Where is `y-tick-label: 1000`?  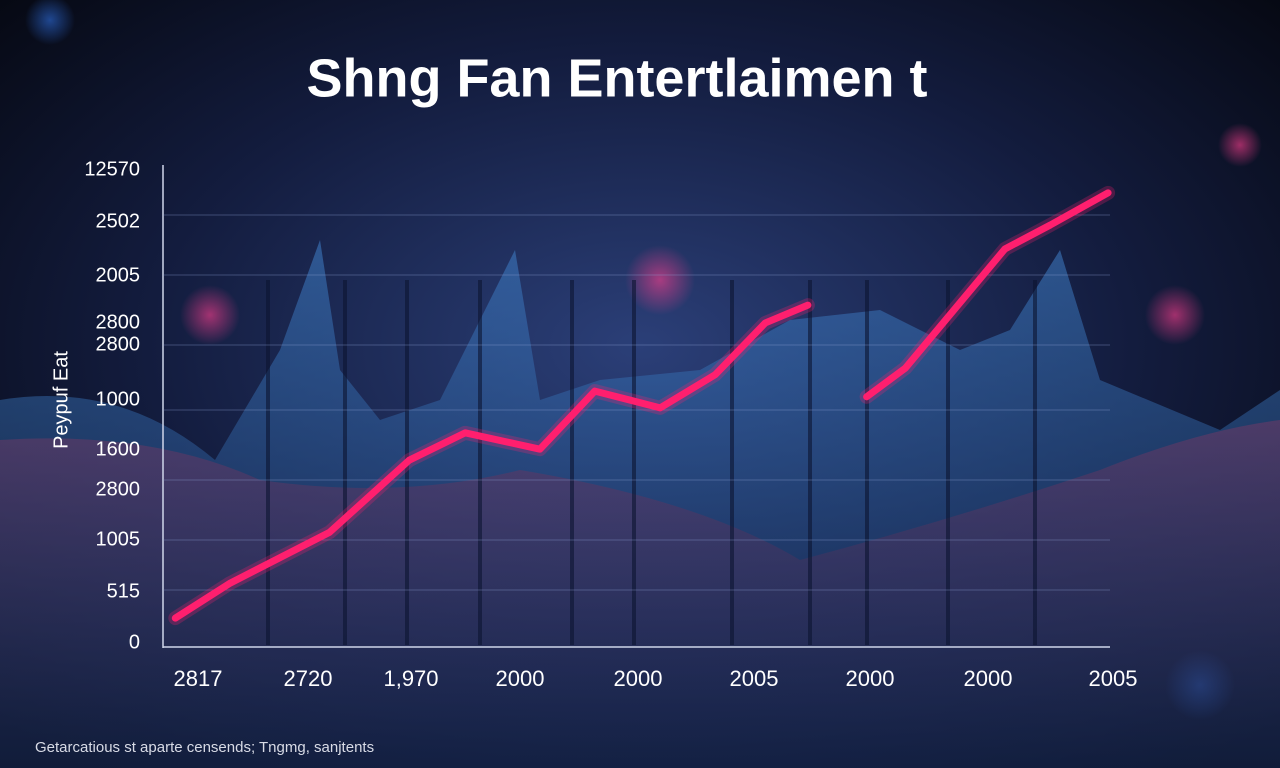 y-tick-label: 1000 is located at coordinates (118, 399).